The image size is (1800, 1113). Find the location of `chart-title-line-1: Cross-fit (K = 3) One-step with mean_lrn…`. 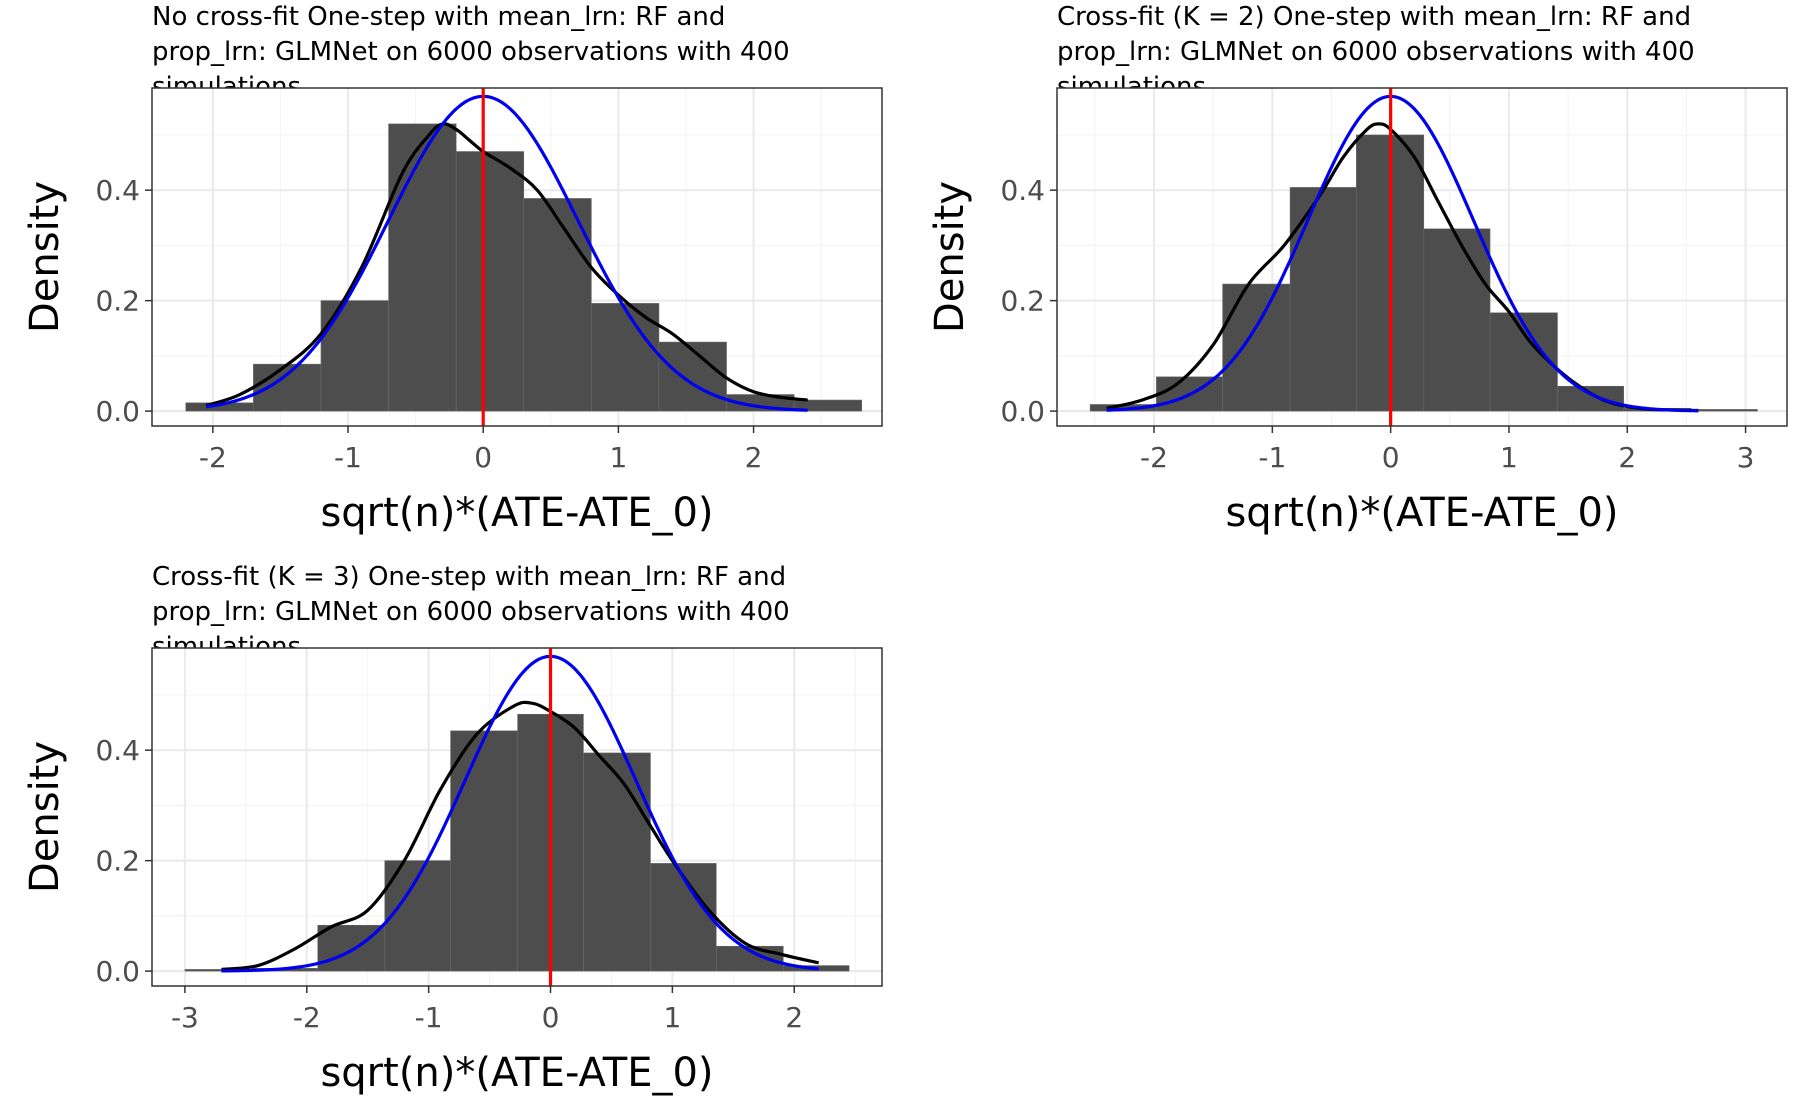

chart-title-line-1: Cross-fit (K = 3) One-step with mean_lrn… is located at coordinates (469, 577).